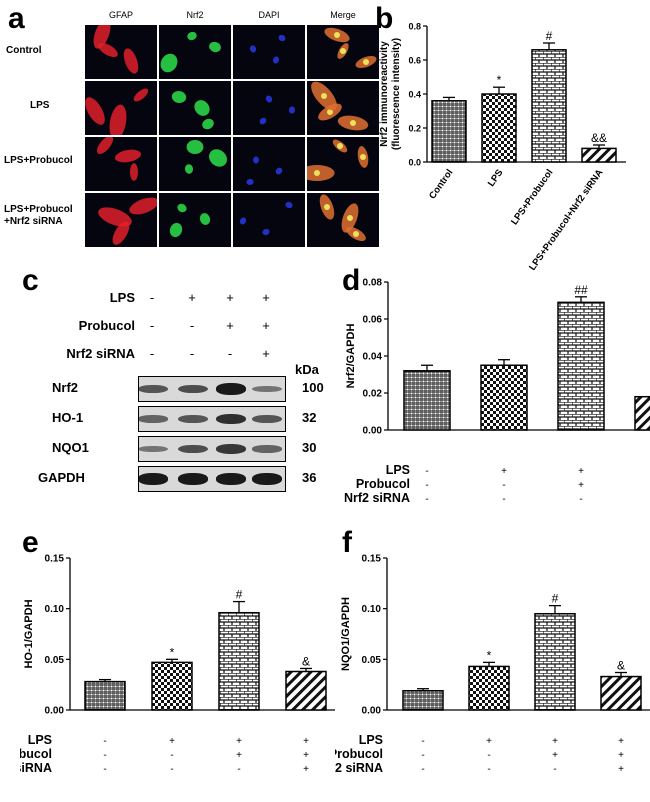  Describe the element at coordinates (68, 417) in the screenshot. I see `blot-label-ho-1: HO-1` at that location.